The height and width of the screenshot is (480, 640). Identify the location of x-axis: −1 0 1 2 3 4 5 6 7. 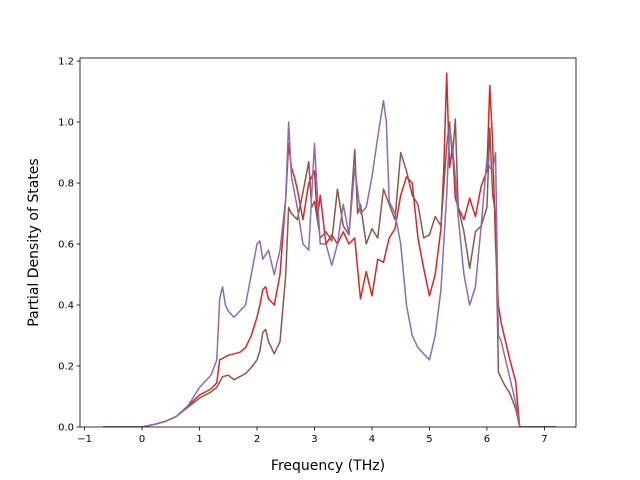
(312, 436).